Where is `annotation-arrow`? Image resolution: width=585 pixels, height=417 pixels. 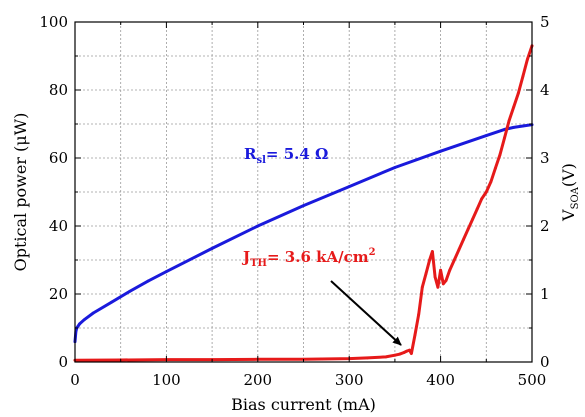 annotation-arrow is located at coordinates (366, 313).